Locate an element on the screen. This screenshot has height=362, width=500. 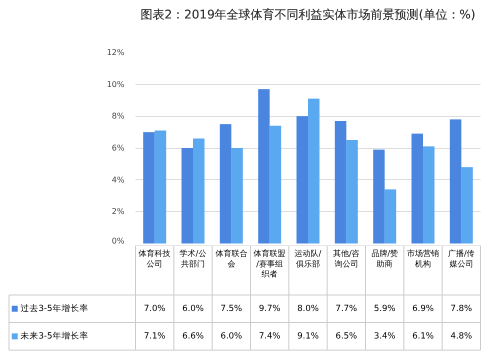
y-tick-label: 4% is located at coordinates (118, 179).